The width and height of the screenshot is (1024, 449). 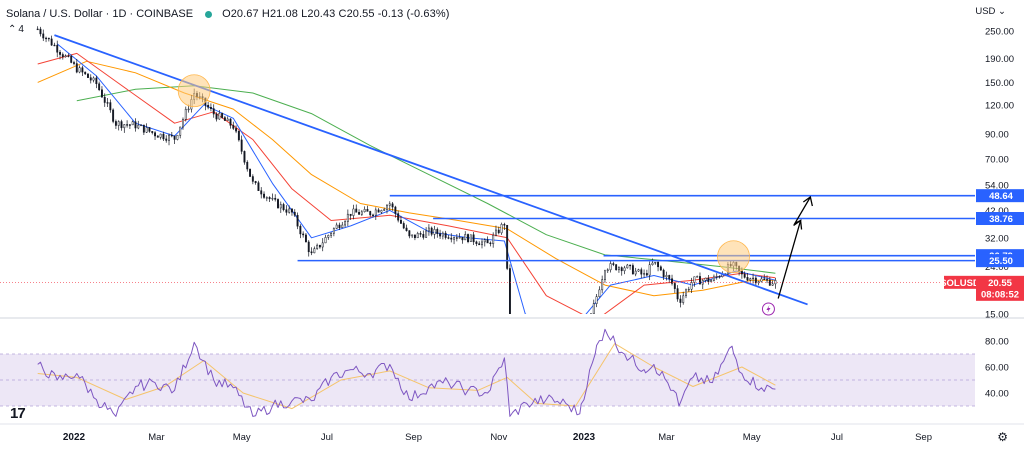 I want to click on level-price-tag, so click(x=1000, y=219).